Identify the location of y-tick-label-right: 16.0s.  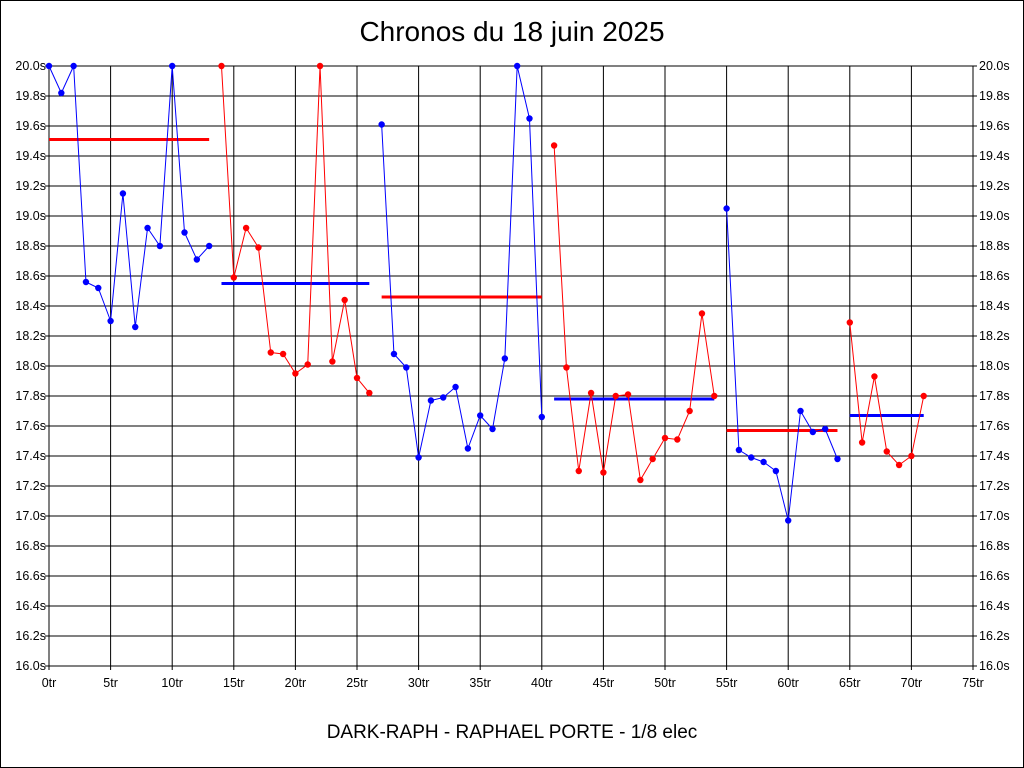
(994, 666).